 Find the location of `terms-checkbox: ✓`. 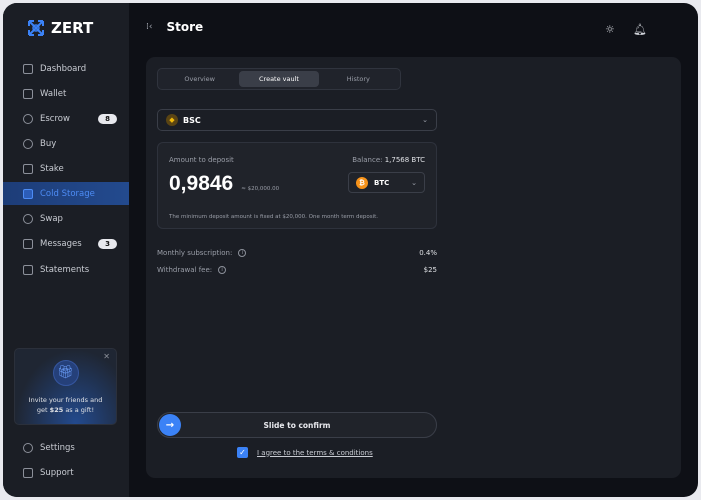

terms-checkbox: ✓ is located at coordinates (242, 452).